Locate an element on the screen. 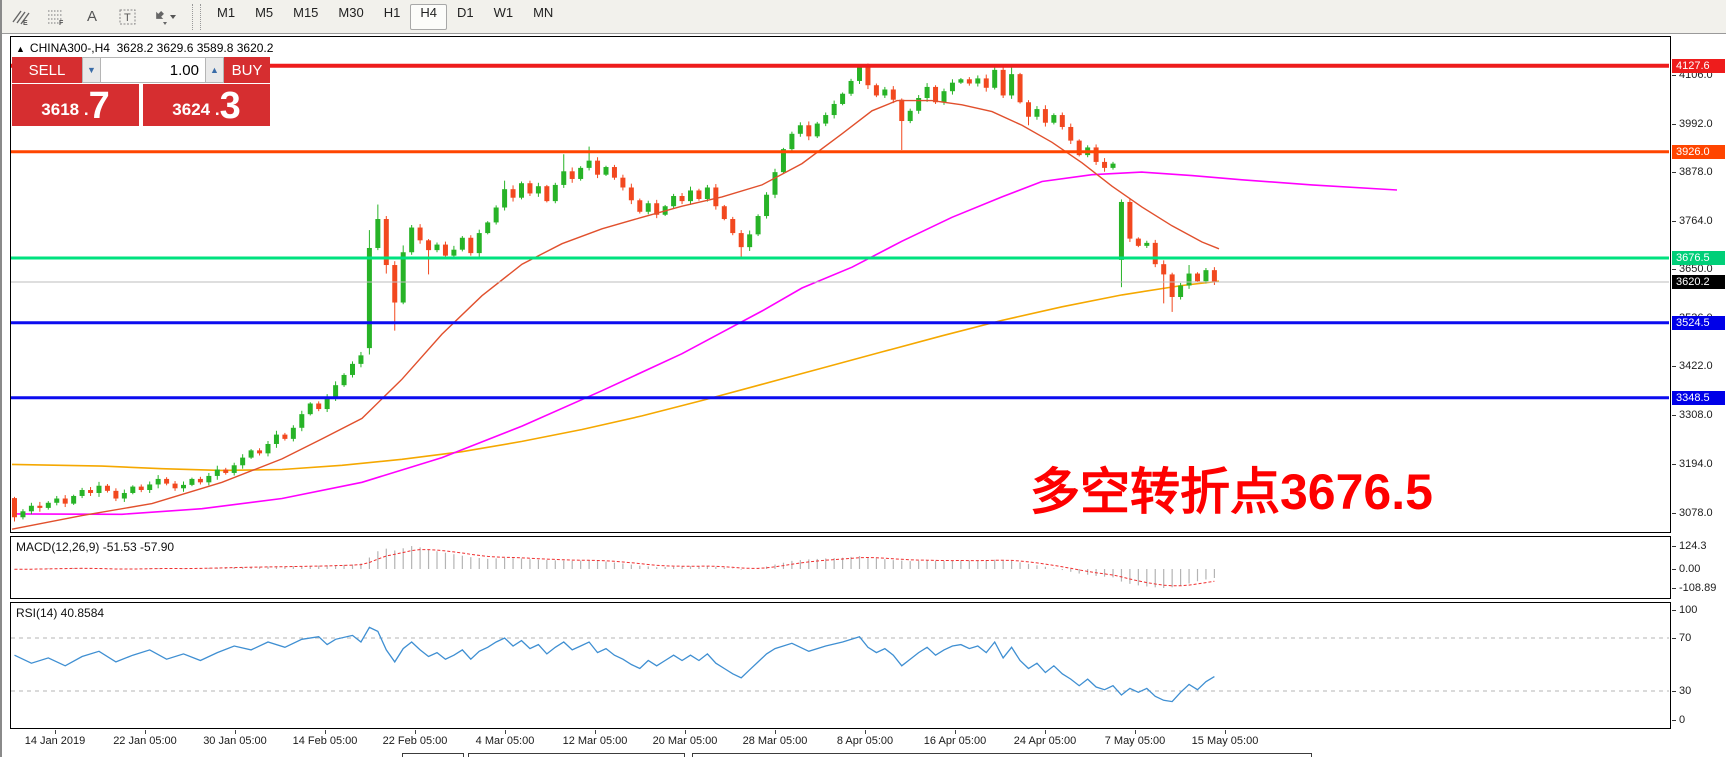 This screenshot has width=1726, height=757. text-icon: A is located at coordinates (91, 16).